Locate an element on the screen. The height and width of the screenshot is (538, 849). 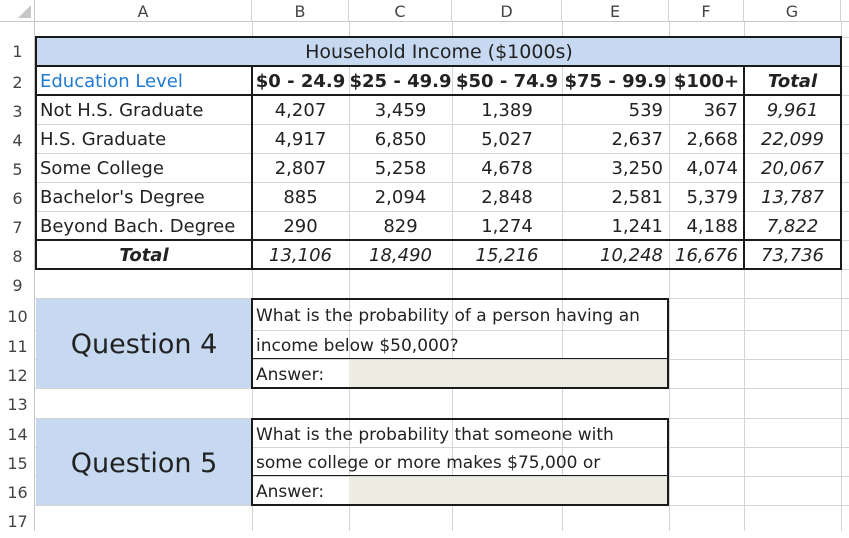
column-header-g: G is located at coordinates (792, 11).